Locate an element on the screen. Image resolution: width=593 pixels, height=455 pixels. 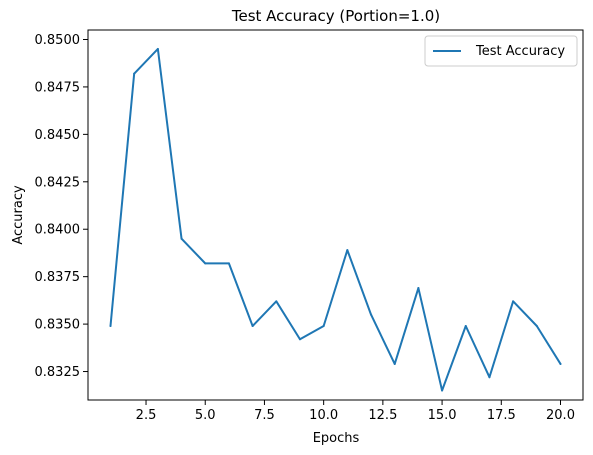
x-tick-label: 17.5 is located at coordinates (501, 415).